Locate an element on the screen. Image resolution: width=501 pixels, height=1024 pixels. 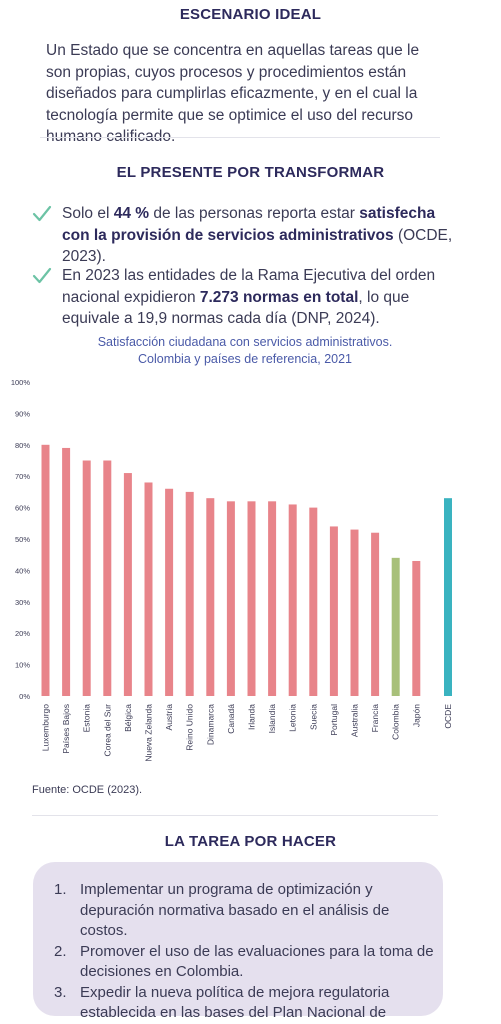
x-tick-label: Países Bajos is located at coordinates (66, 729).